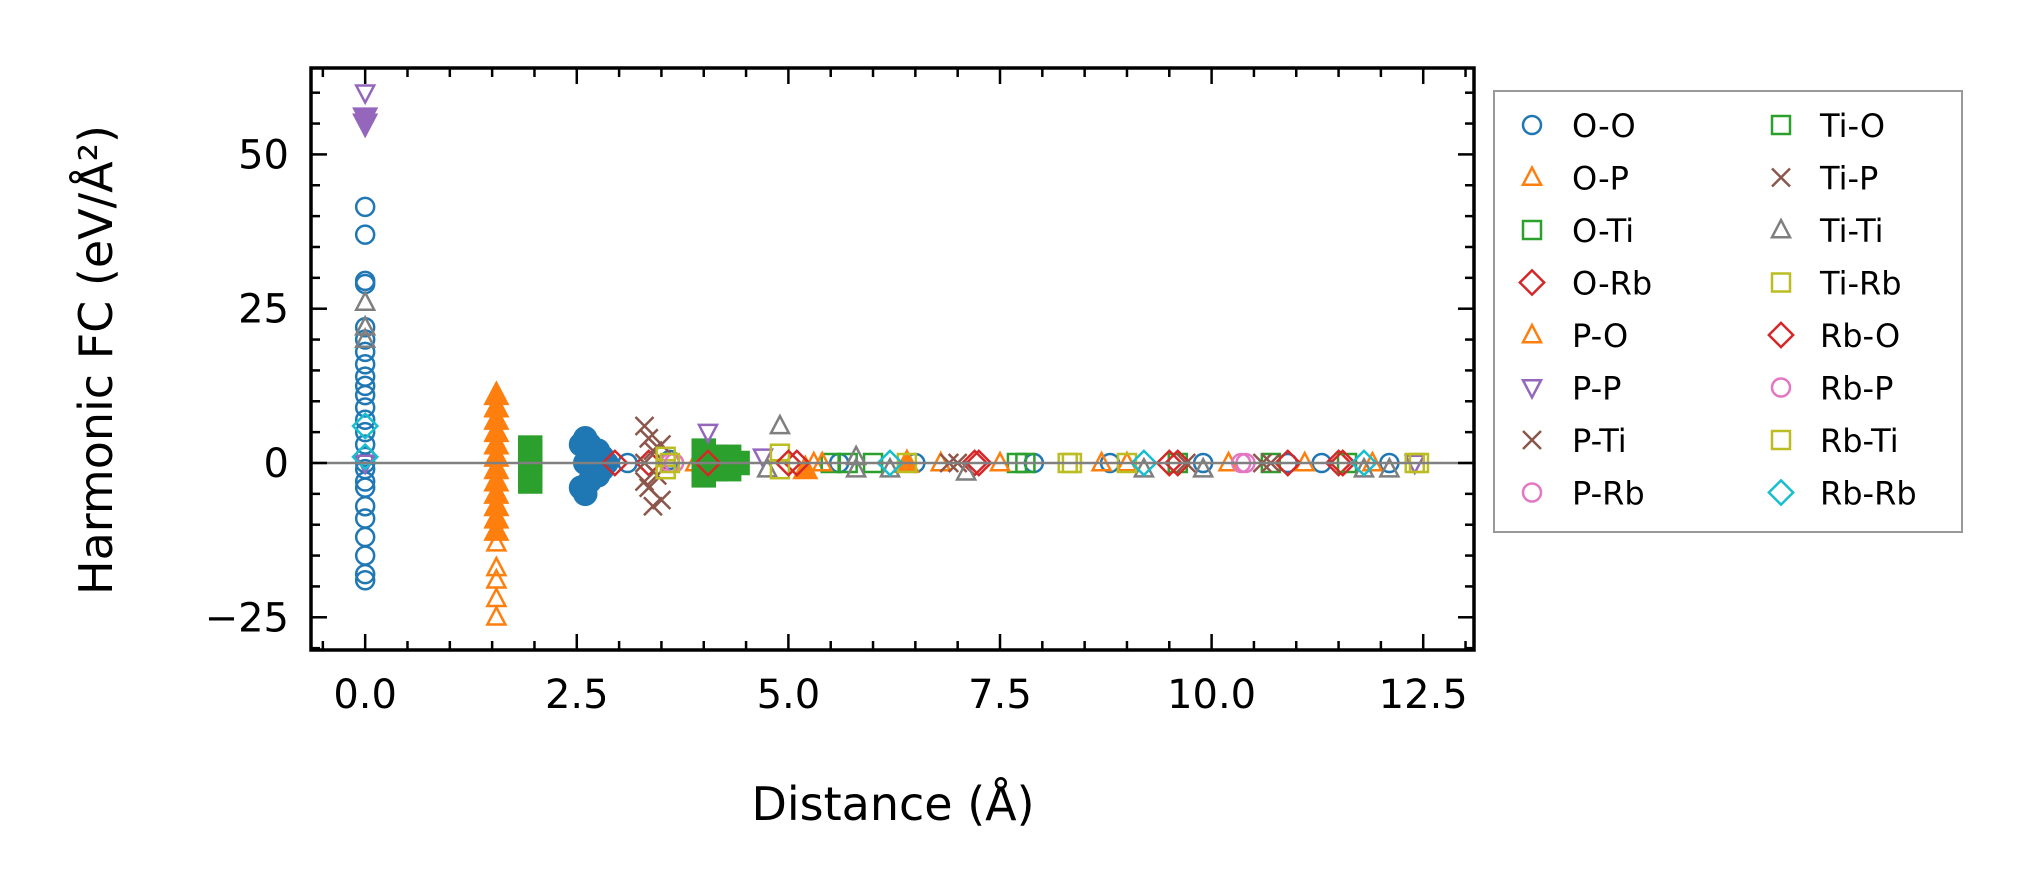  What do you see at coordinates (263, 310) in the screenshot?
I see `y-tick-label: 25` at bounding box center [263, 310].